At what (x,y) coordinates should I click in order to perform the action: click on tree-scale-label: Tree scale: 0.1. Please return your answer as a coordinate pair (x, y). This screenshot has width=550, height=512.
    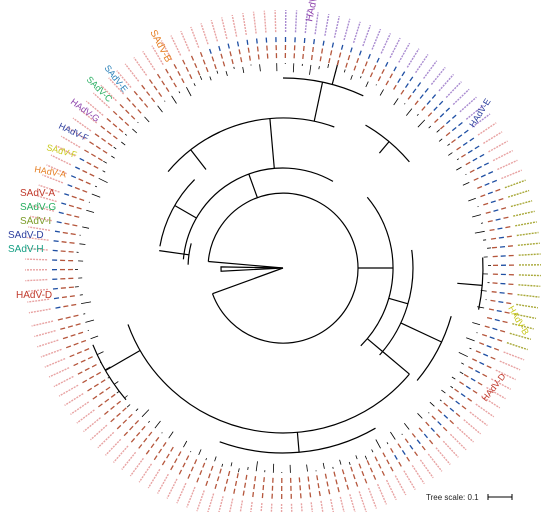
    Looking at the image, I should click on (452, 497).